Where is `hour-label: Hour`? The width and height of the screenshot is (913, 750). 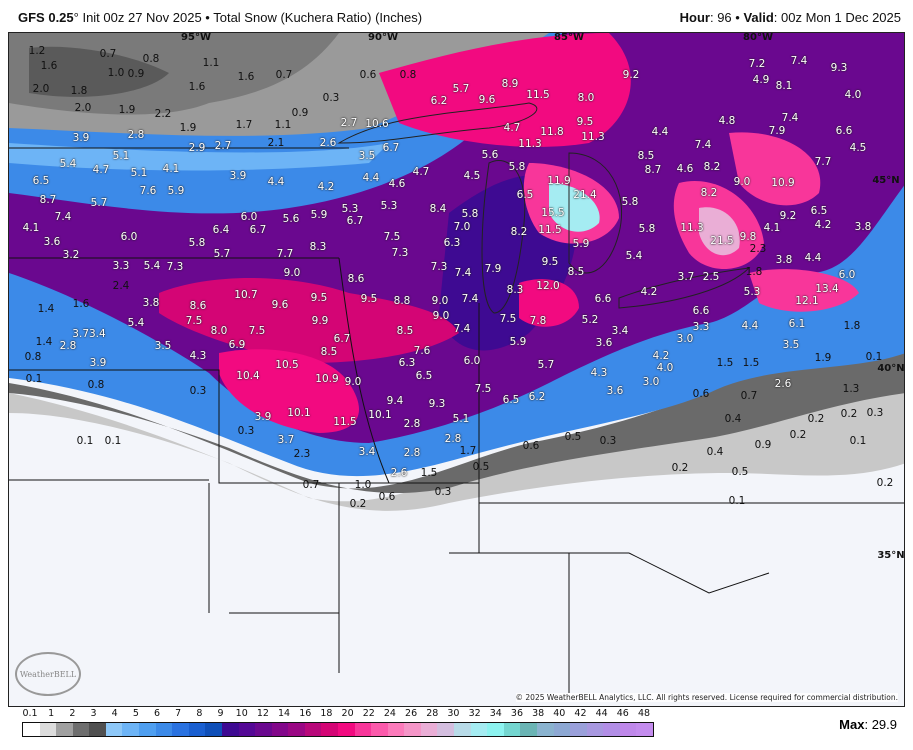
hour-label: Hour is located at coordinates (694, 17).